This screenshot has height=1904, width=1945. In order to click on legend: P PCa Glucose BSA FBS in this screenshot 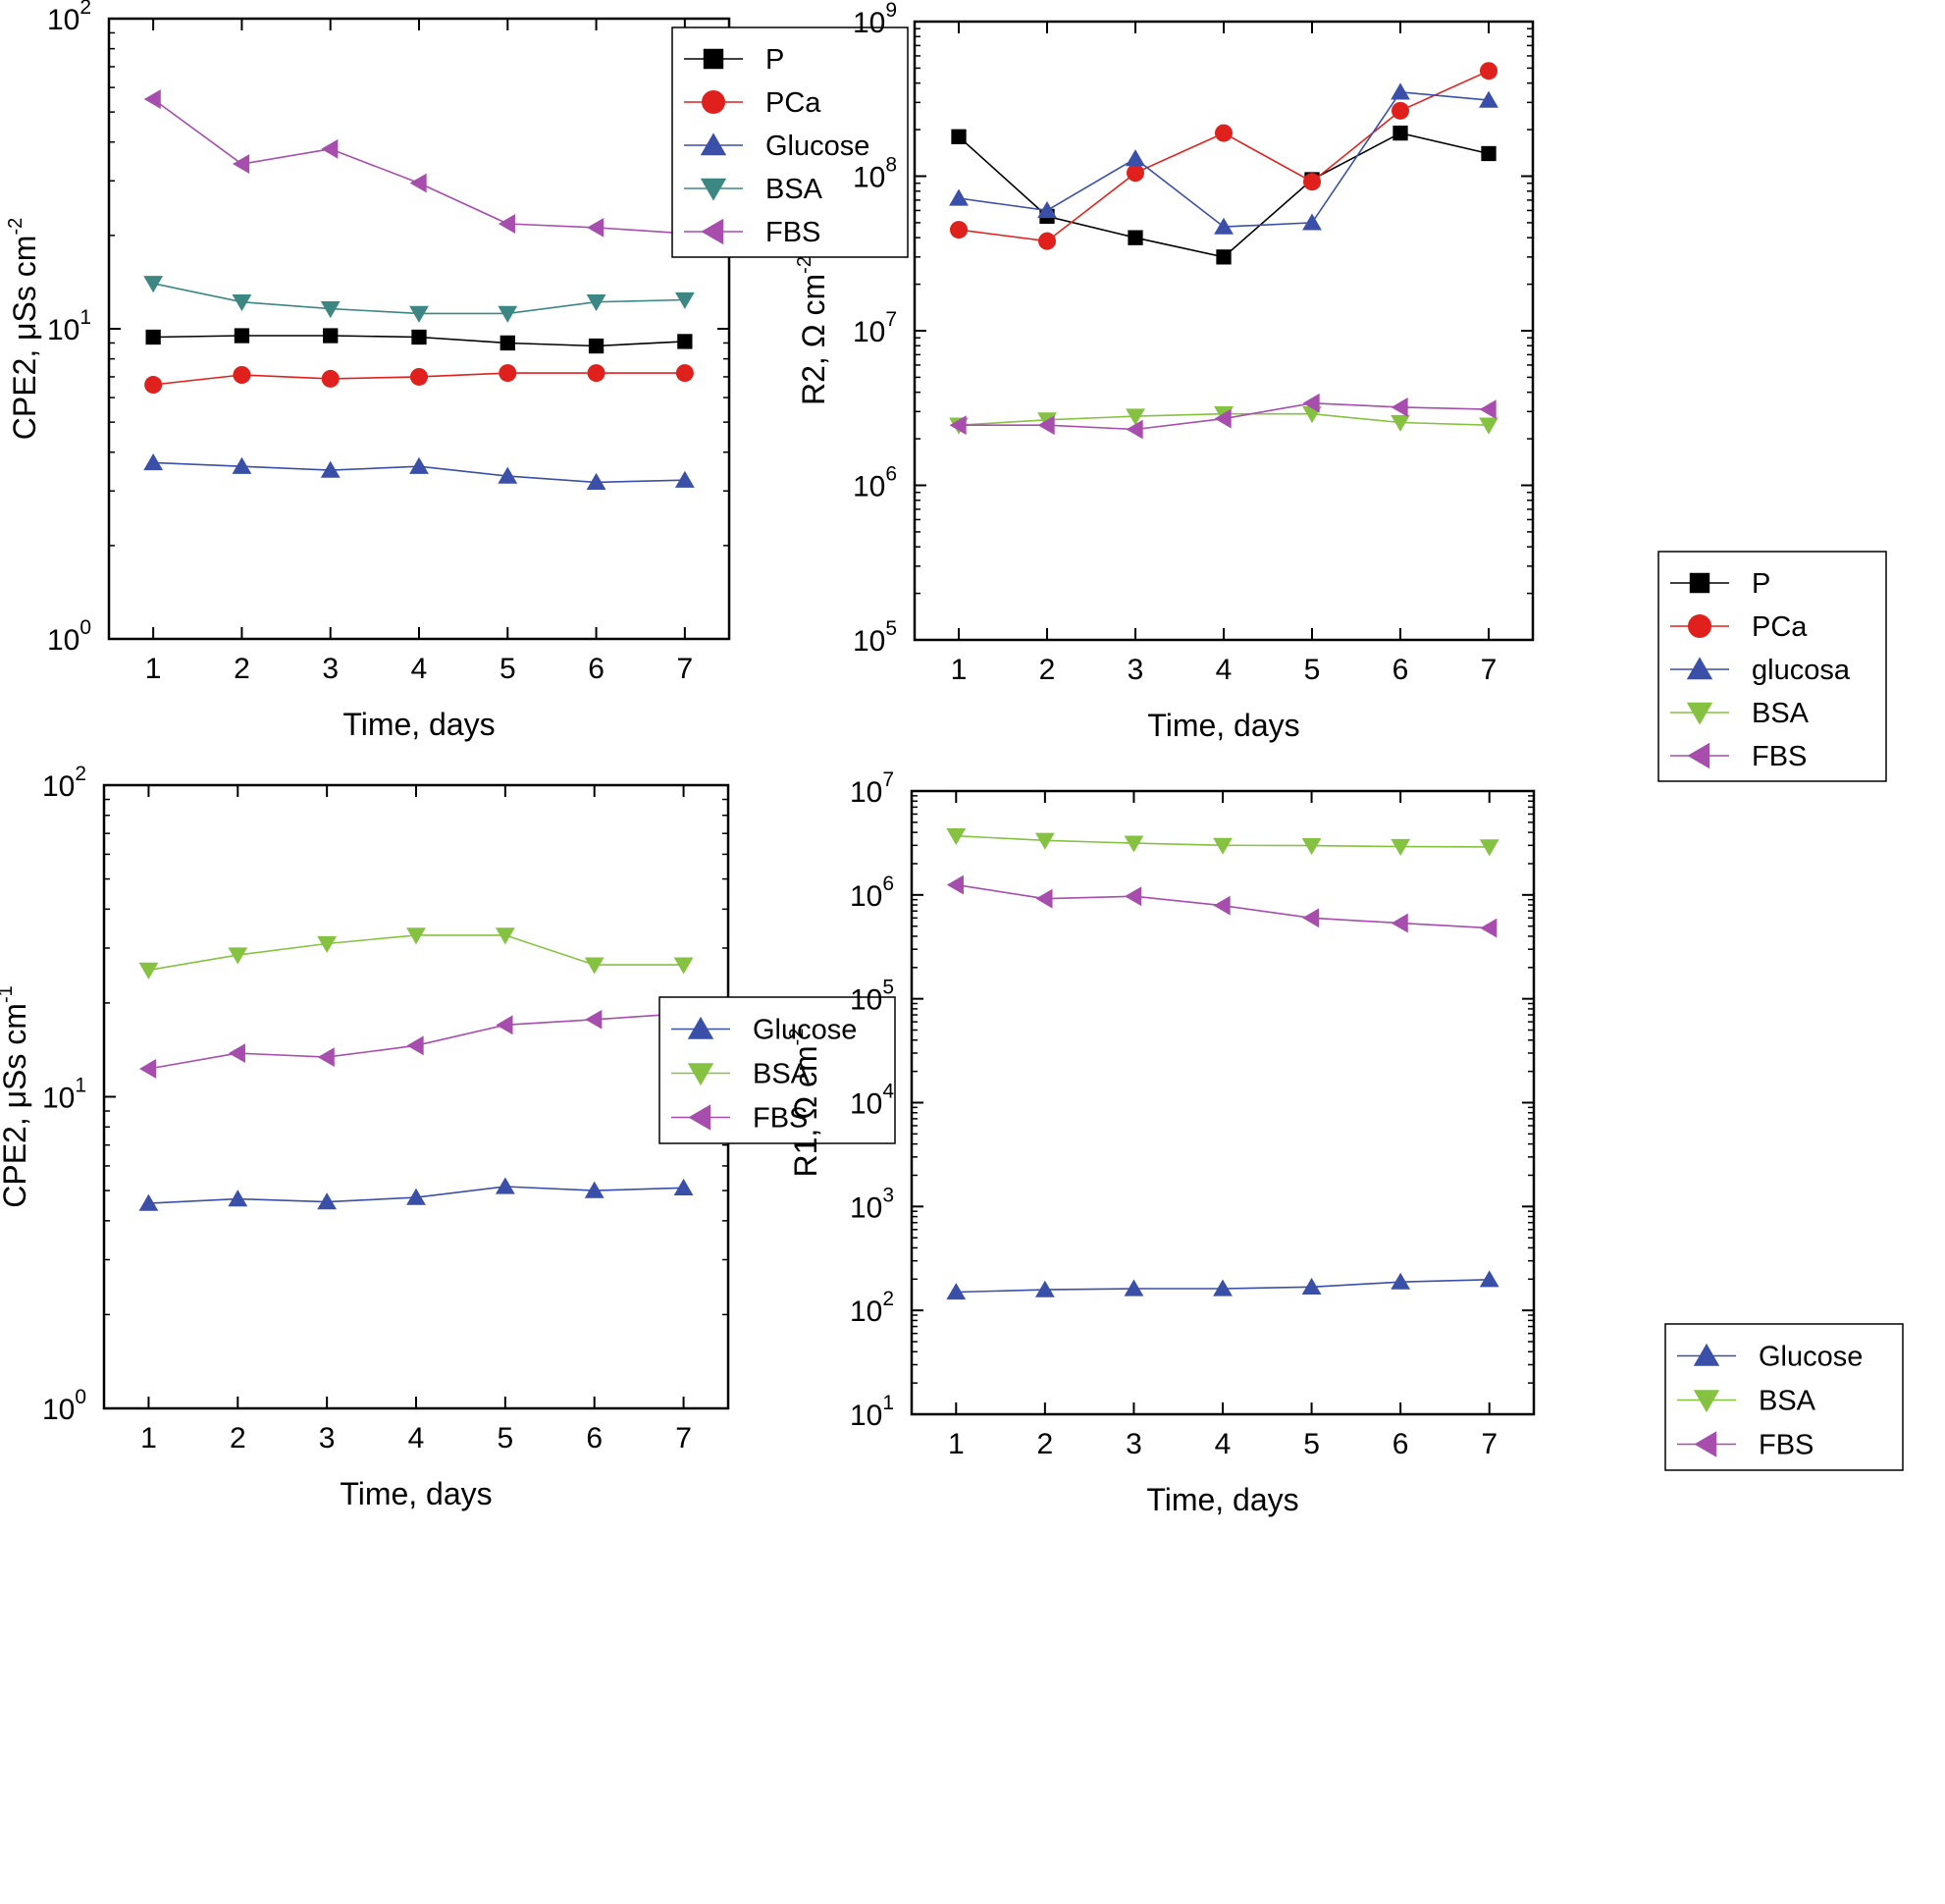, I will do `click(790, 142)`.